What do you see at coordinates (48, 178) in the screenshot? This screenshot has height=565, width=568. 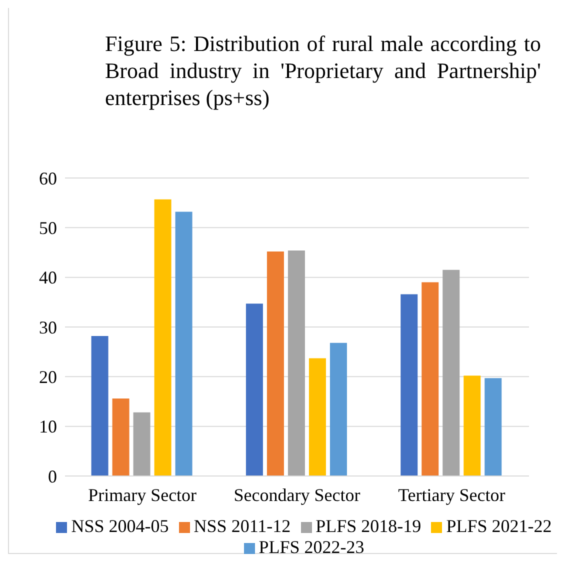 I see `y-tick-label: 60` at bounding box center [48, 178].